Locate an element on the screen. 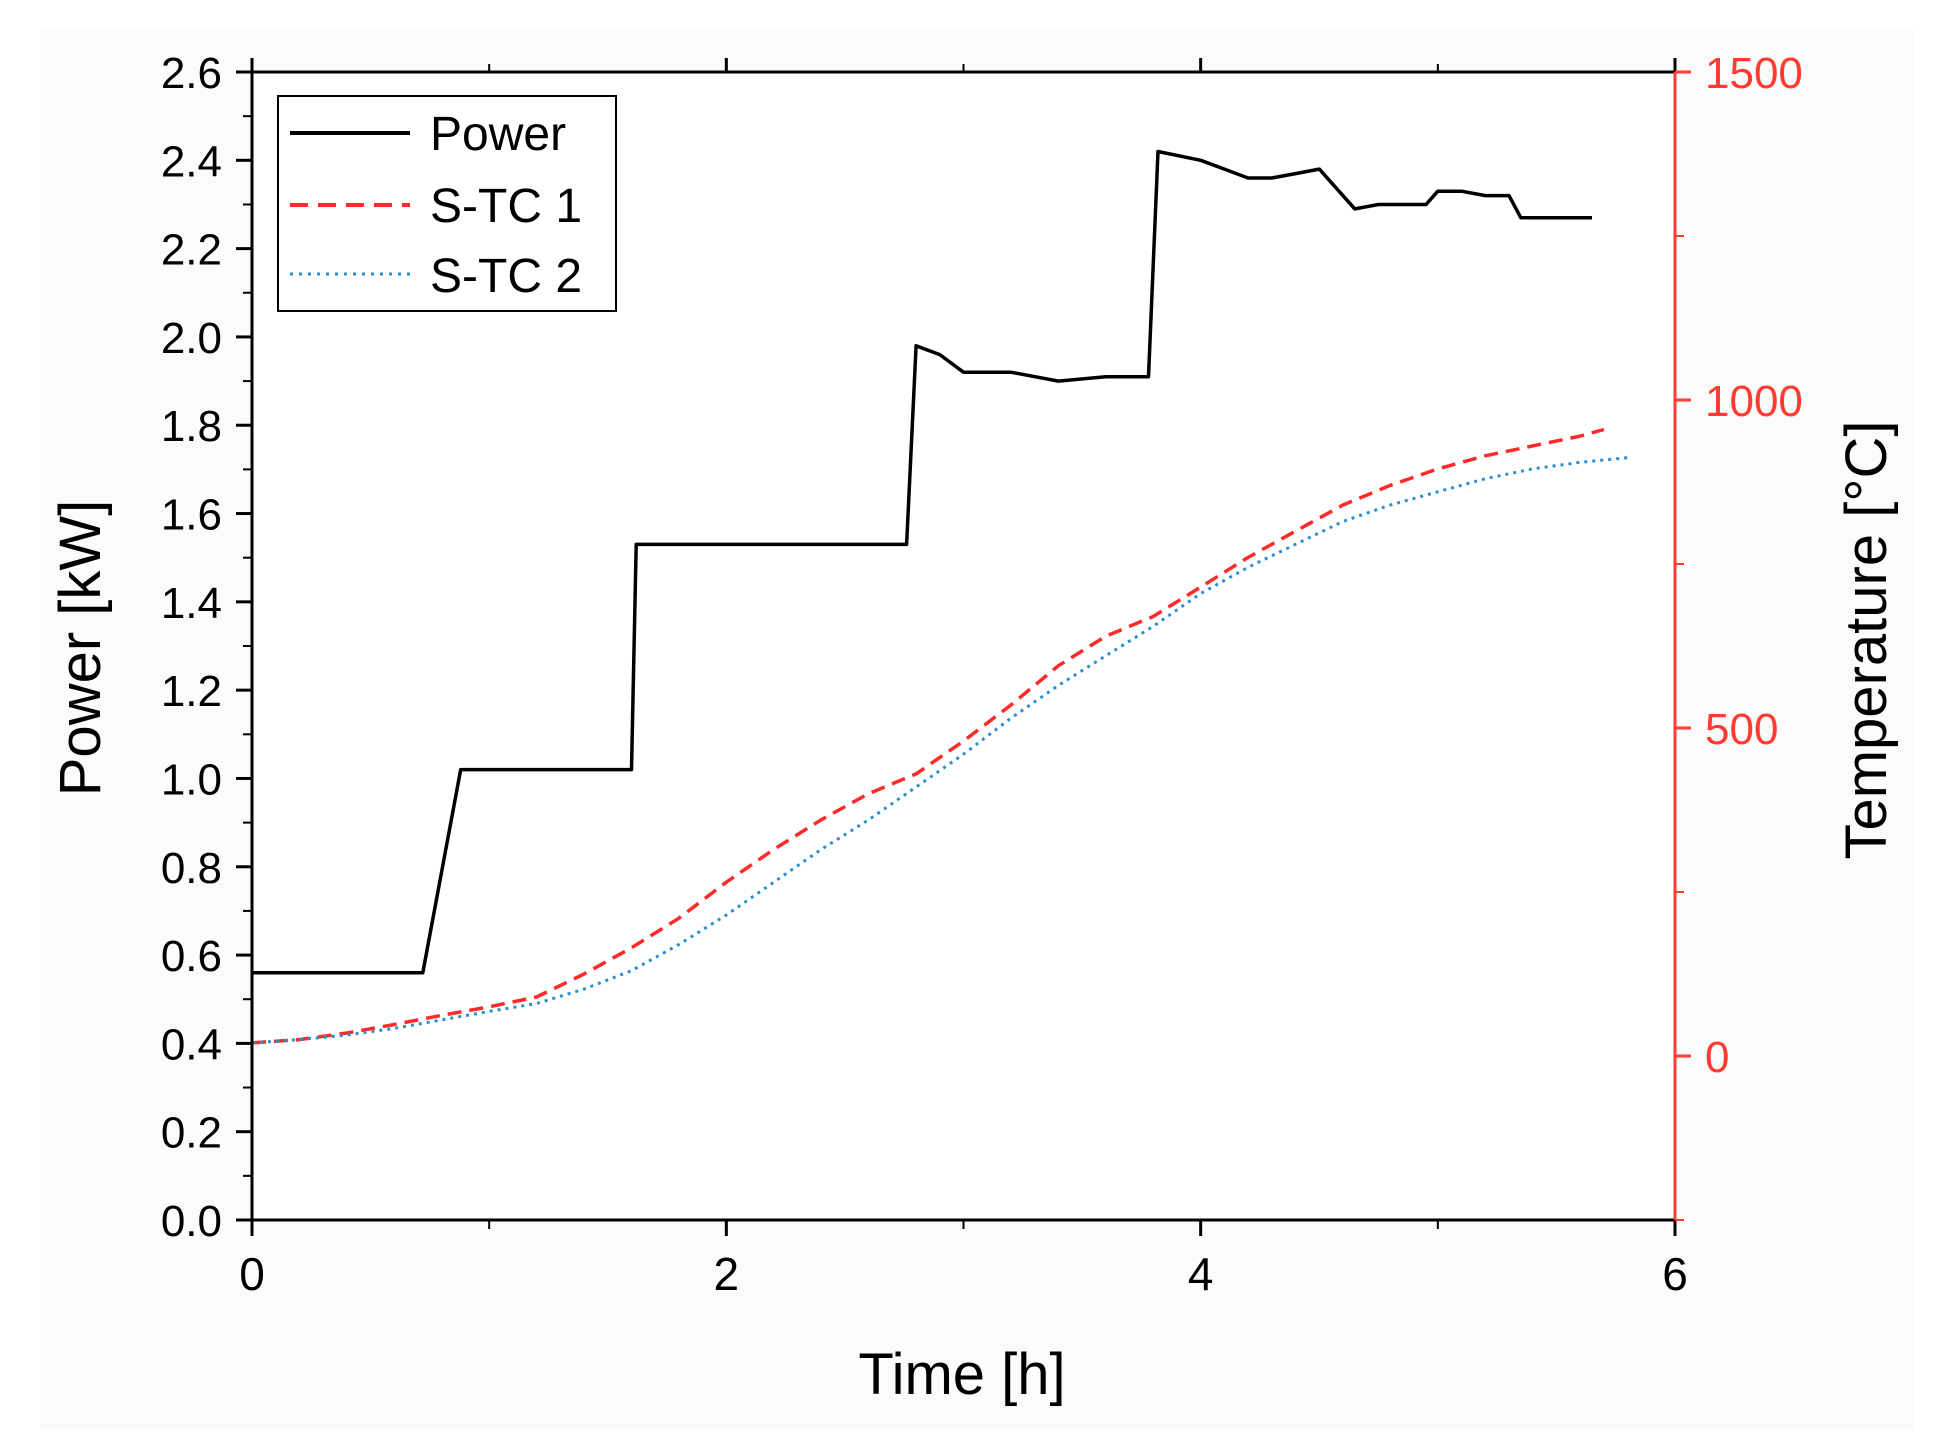 The image size is (1954, 1450). x-tick-label: 6 is located at coordinates (1675, 1274).